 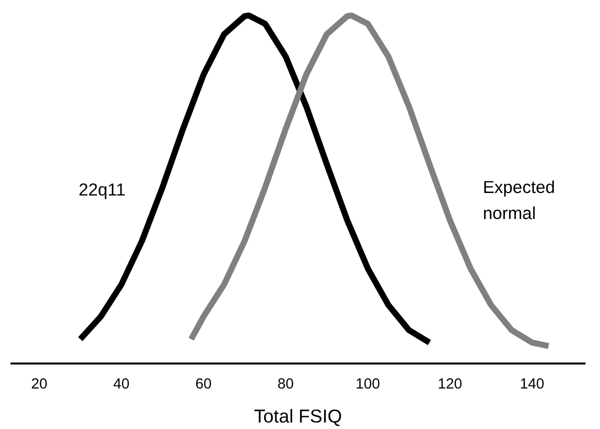 I want to click on x-tick-label: 20, so click(x=39, y=384).